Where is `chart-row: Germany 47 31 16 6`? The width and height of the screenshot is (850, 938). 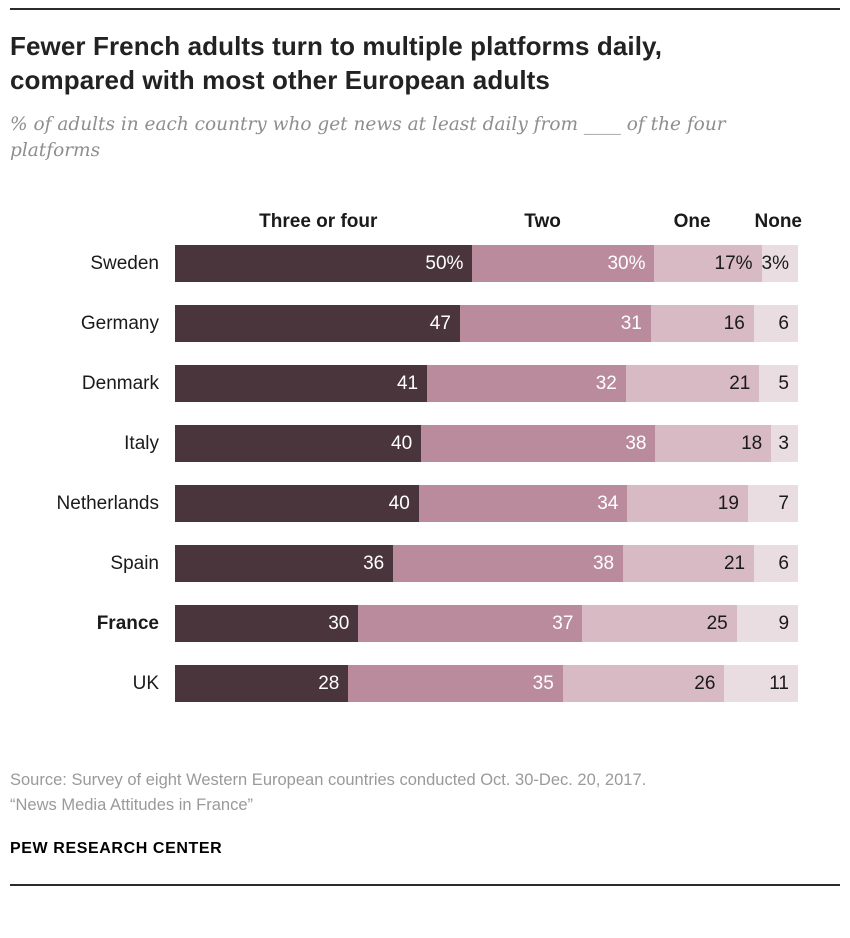 chart-row: Germany 47 31 16 6 is located at coordinates (404, 324).